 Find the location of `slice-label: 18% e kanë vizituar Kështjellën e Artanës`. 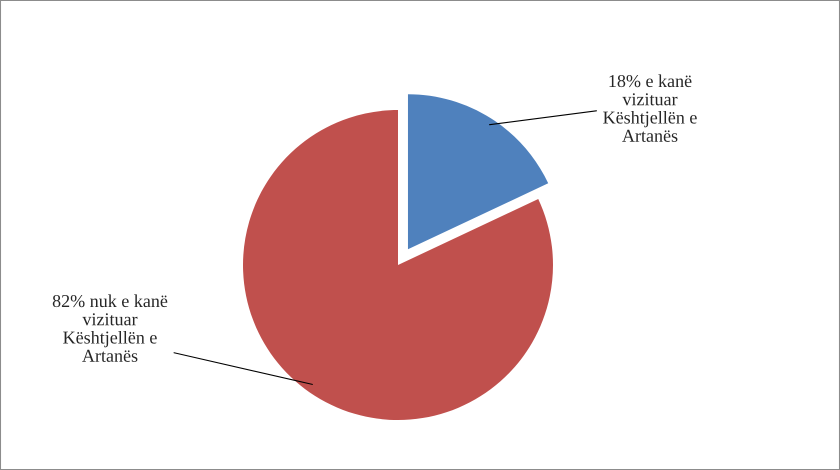

slice-label: 18% e kanë vizituar Kështjellën e Artanës is located at coordinates (650, 108).